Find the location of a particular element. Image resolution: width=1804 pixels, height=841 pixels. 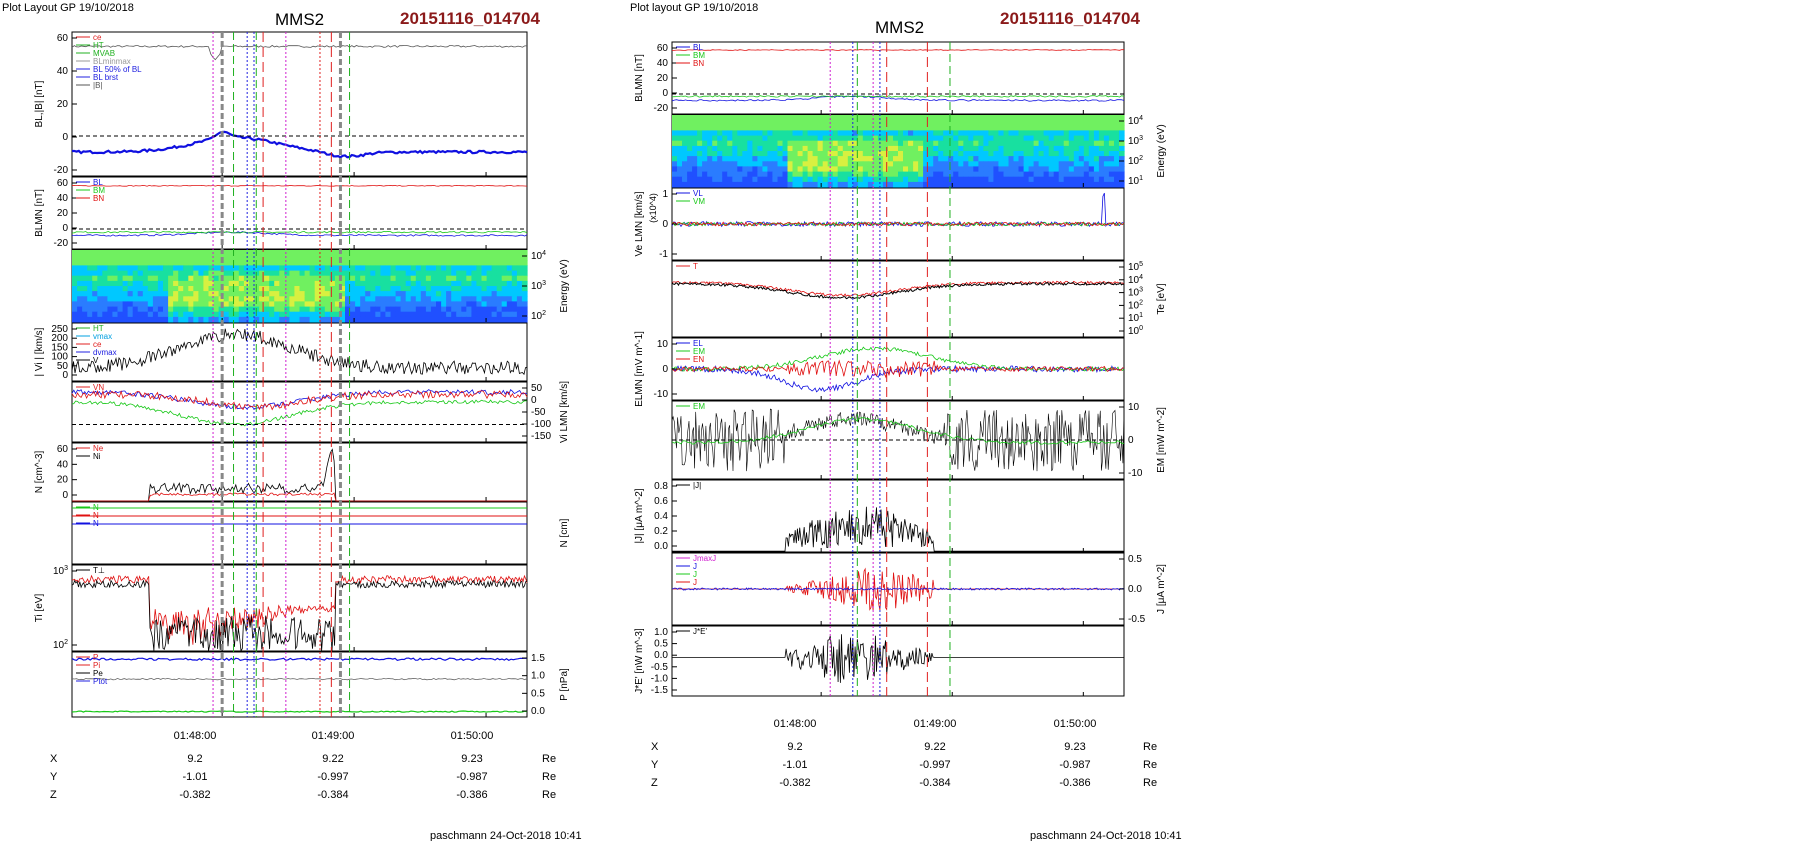

BN-line is located at coordinates (299, 185).